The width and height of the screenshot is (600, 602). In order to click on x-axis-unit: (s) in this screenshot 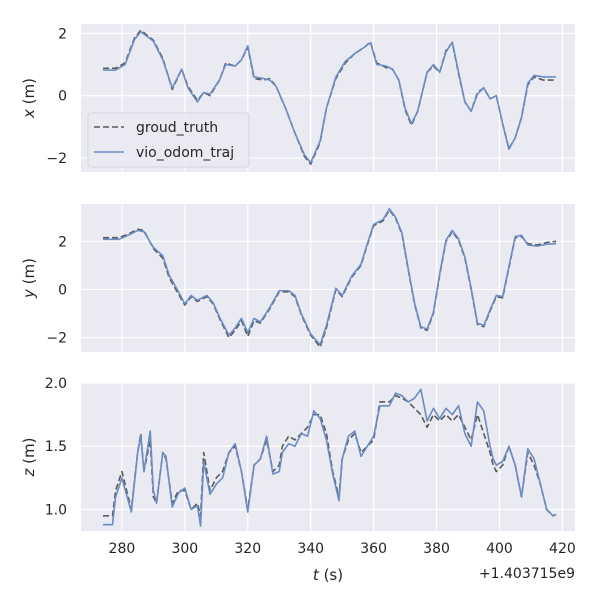, I will do `click(331, 575)`.